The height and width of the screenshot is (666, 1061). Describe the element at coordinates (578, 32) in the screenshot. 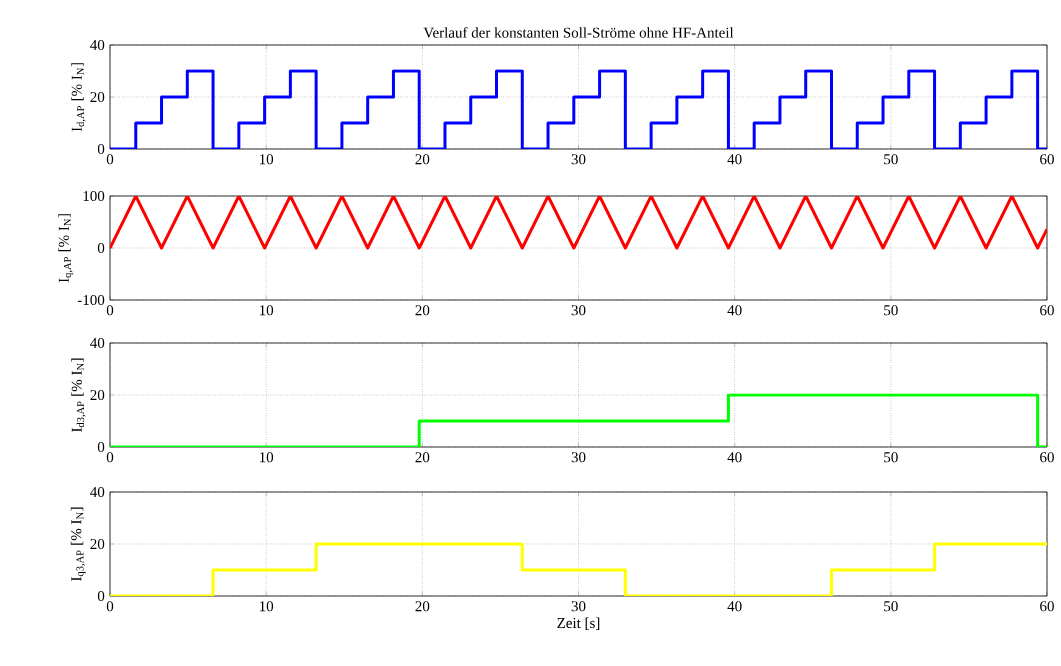

I see `chart-title: Verlauf der konstanten Soll-Ströme ohne HF-Anteil` at that location.